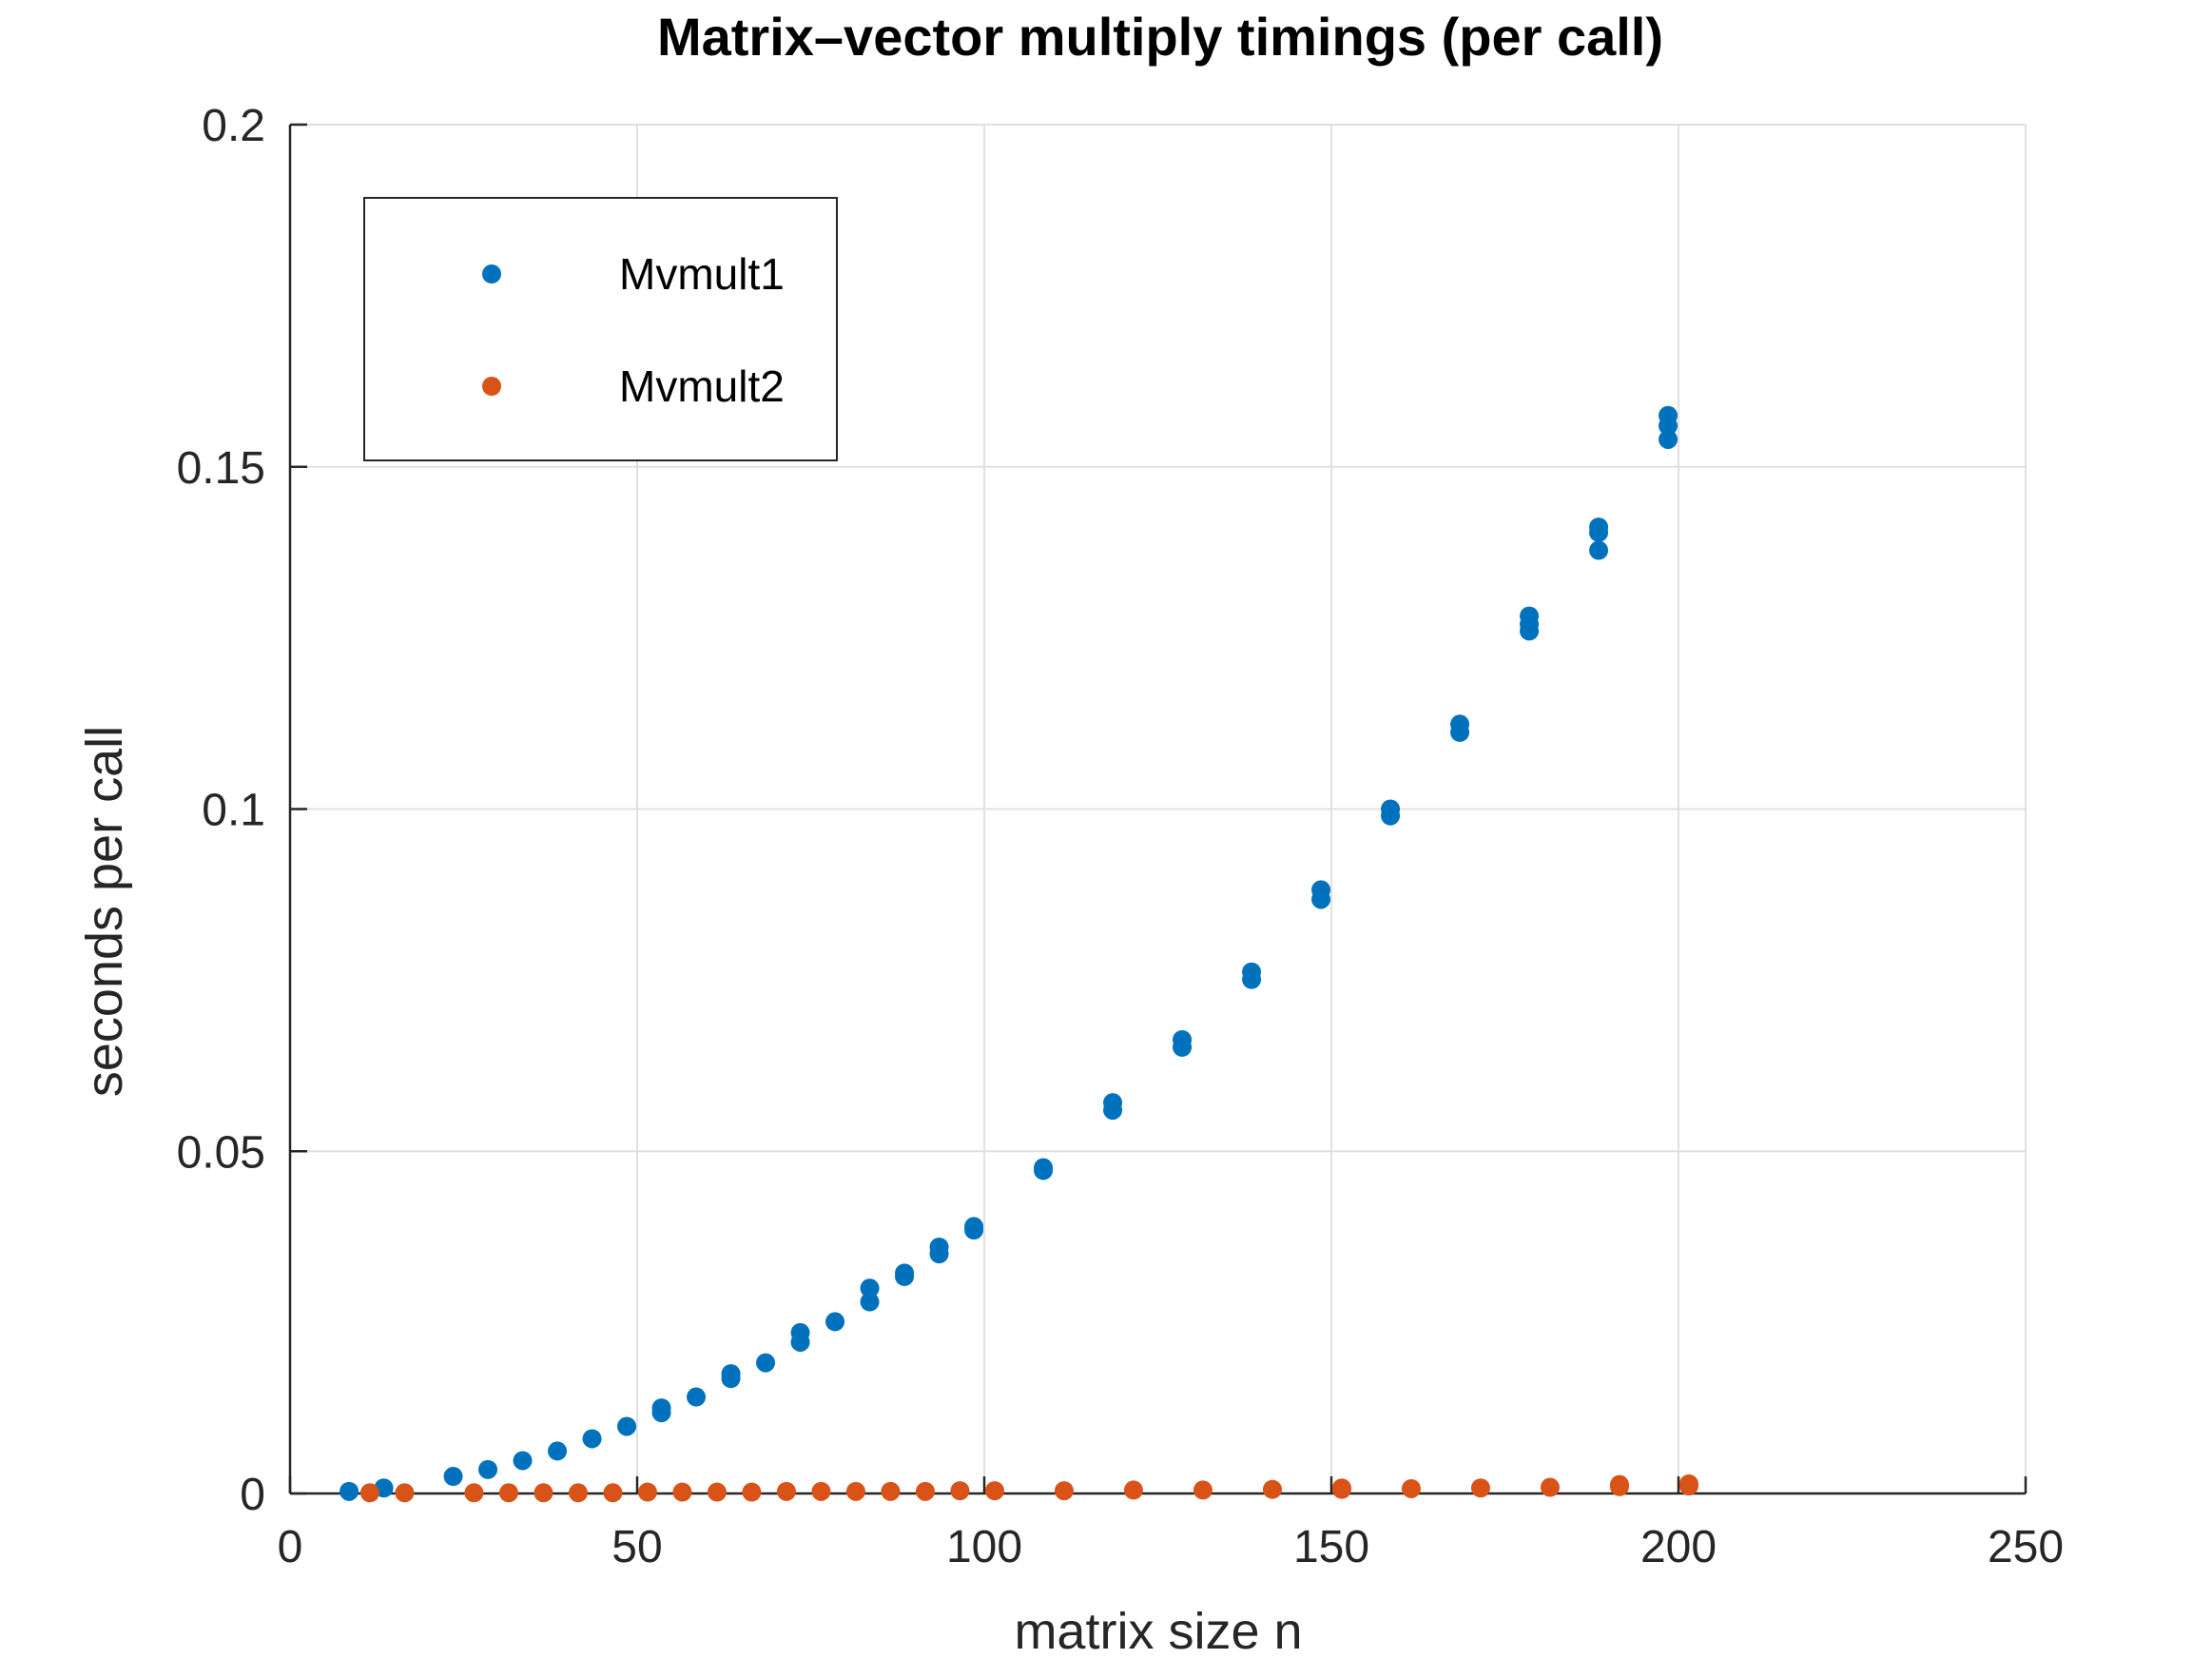 The image size is (2212, 1659). I want to click on x-tick-label: 0, so click(290, 1547).